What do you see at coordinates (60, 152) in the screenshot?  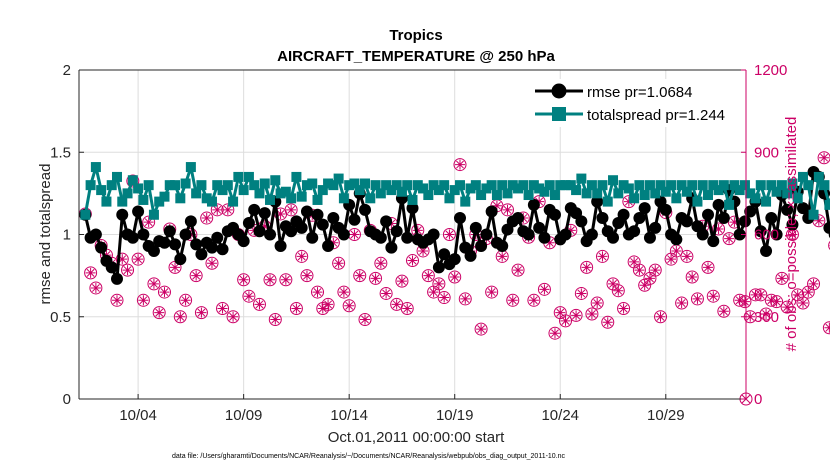 I see `y-tick-label: 1.5` at bounding box center [60, 152].